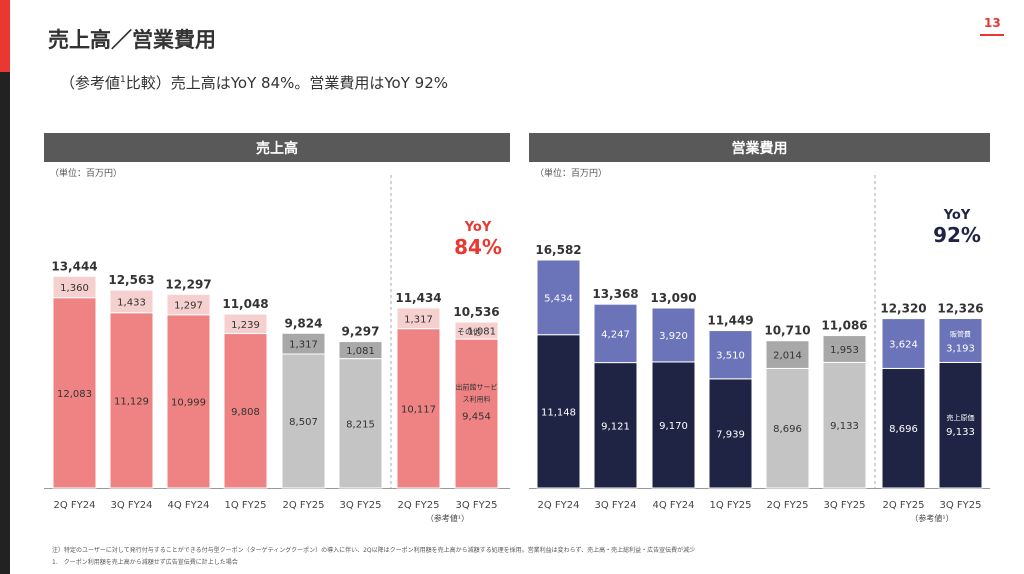  Describe the element at coordinates (844, 326) in the screenshot. I see `total-label: 11,086` at that location.